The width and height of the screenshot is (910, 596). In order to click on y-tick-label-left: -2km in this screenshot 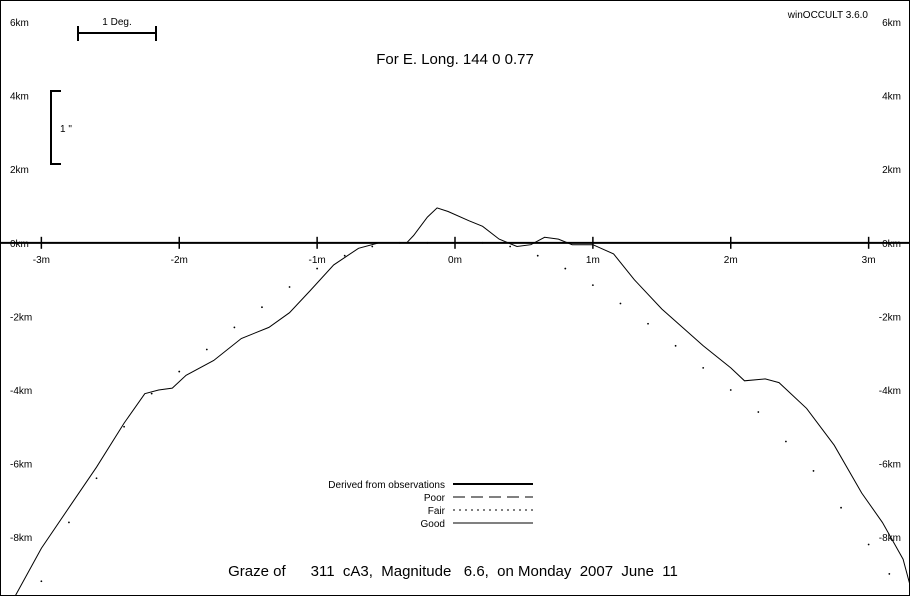, I will do `click(21, 317)`.